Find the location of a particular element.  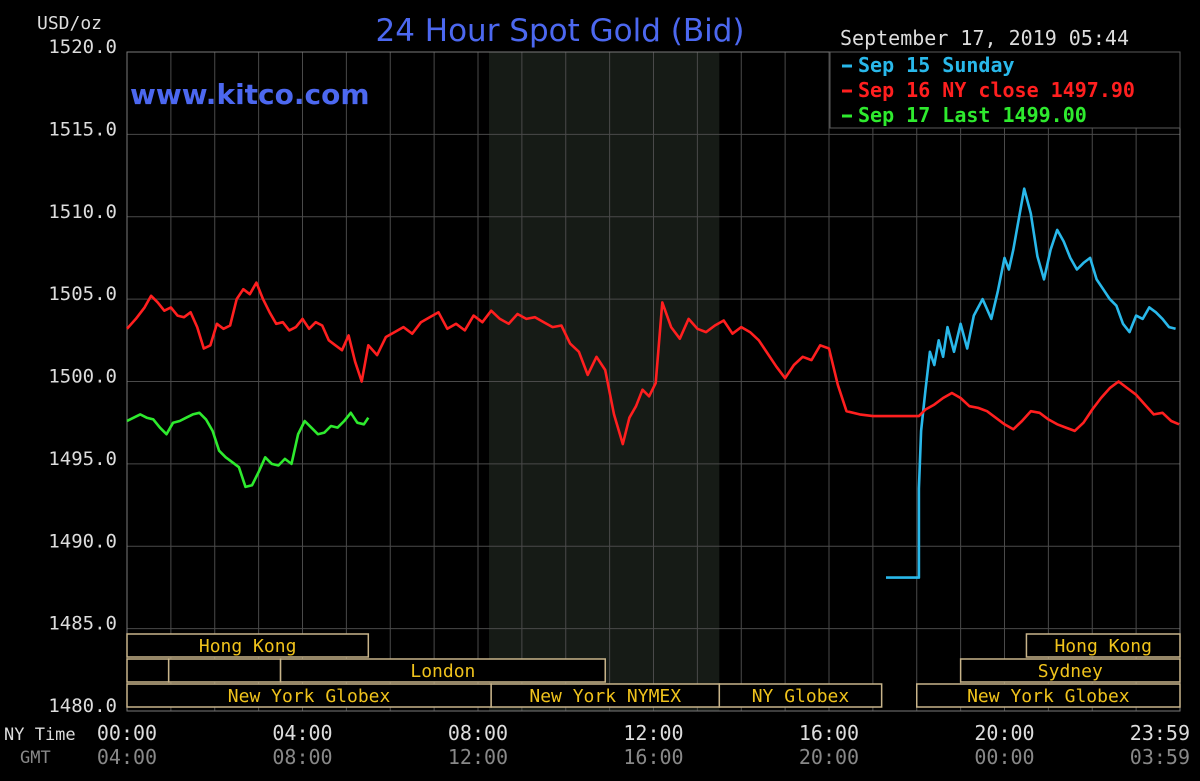

chart-title: 24 Hour Spot Gold (Bid) is located at coordinates (559, 31).